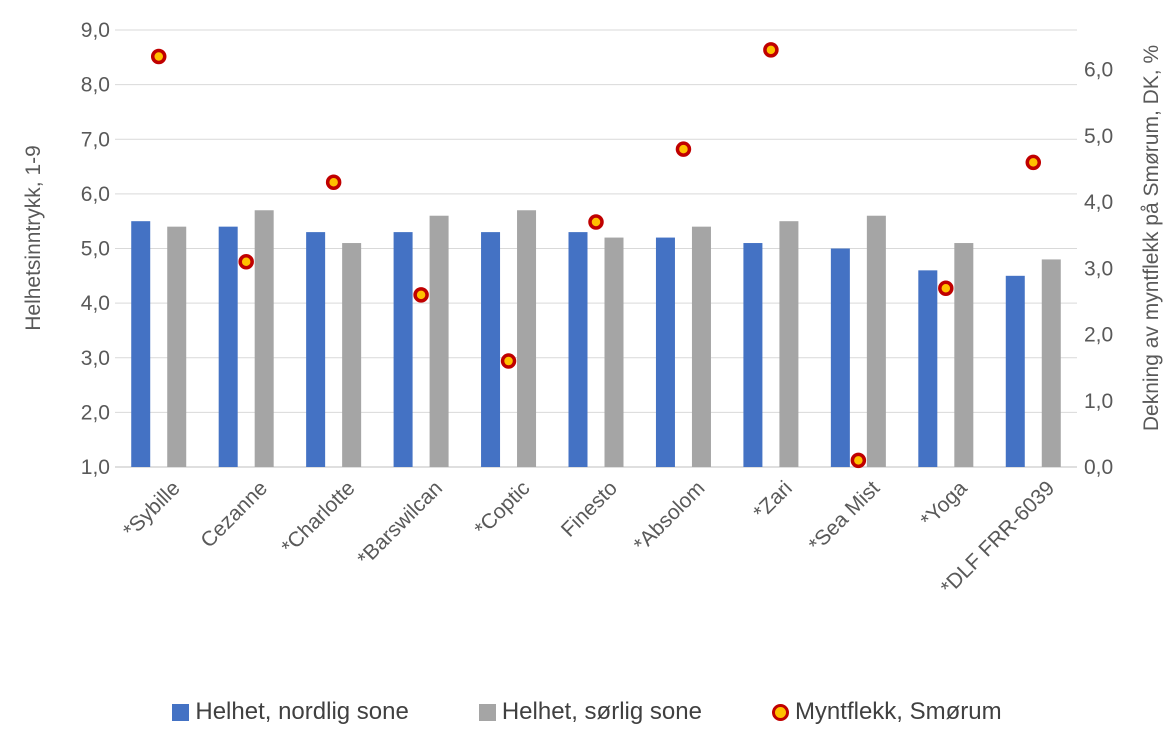 The image size is (1174, 749). I want to click on left-axis-ticks: 1,0 2,0 3,0 4,0 5,0 6,0 7,0 8,0 9,0, so click(95, 249).